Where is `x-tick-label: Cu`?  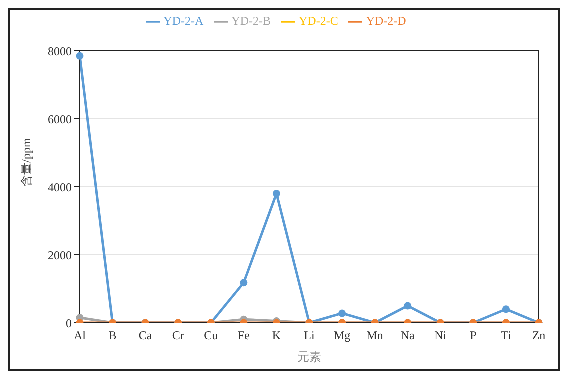 x-tick-label: Cu is located at coordinates (211, 335).